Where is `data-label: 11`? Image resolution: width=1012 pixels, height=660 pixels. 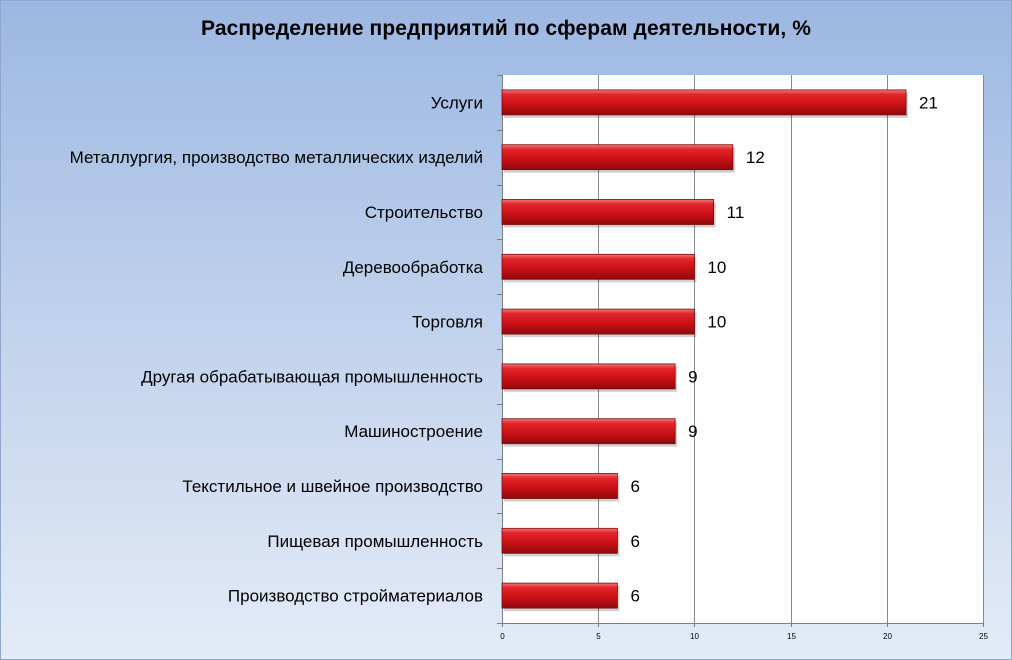 data-label: 11 is located at coordinates (736, 212).